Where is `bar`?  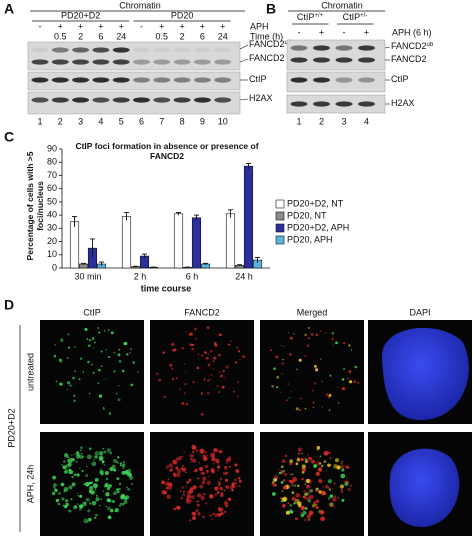
bar is located at coordinates (74, 245).